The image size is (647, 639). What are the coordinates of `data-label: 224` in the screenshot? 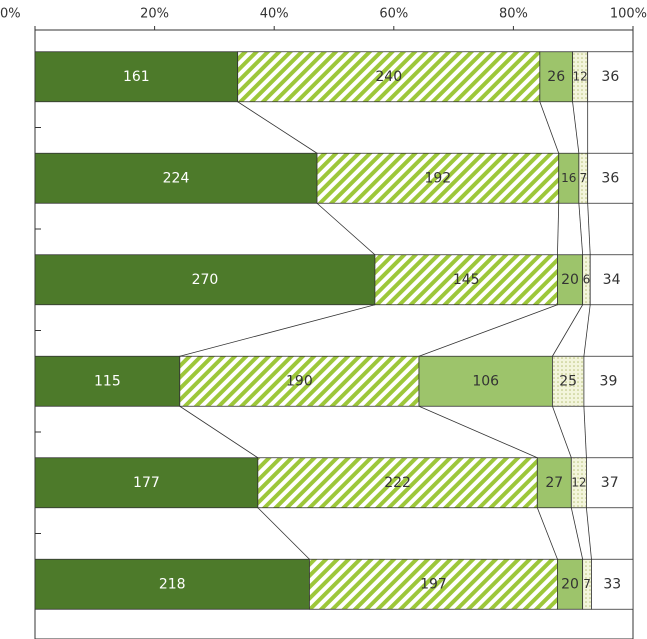 It's located at (176, 178).